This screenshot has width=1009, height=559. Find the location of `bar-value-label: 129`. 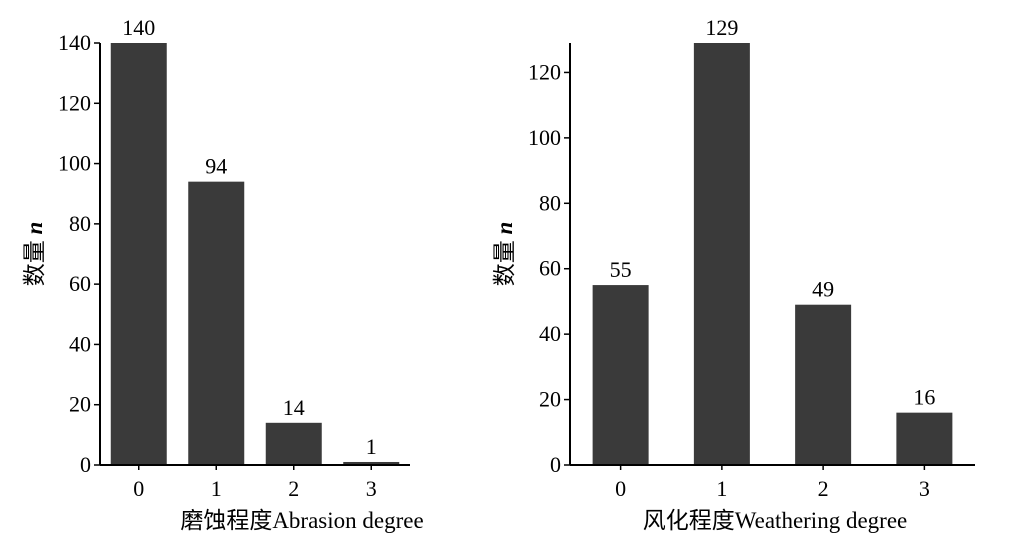

bar-value-label: 129 is located at coordinates (721, 27).